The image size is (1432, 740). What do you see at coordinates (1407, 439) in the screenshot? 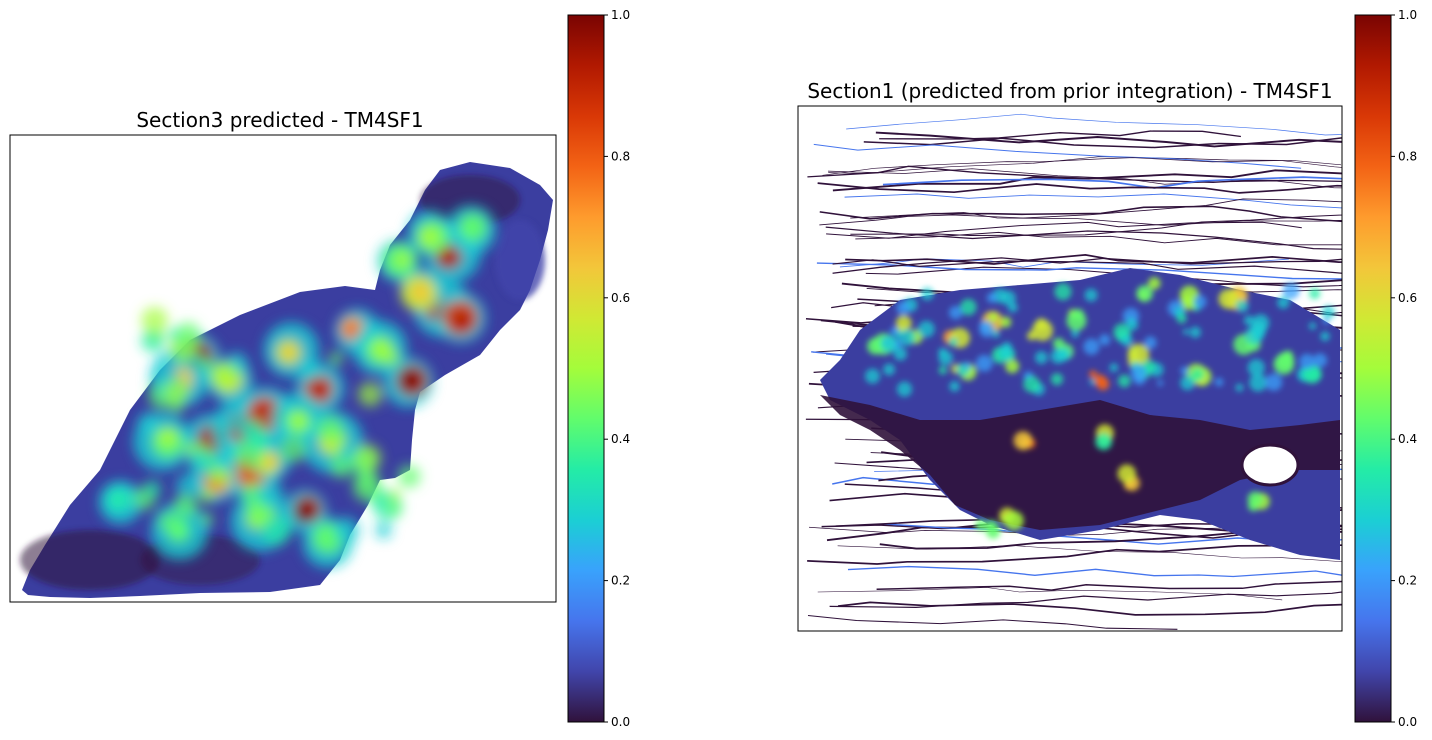
I see `panel2-colorbar-tick-label: 0.4` at bounding box center [1407, 439].